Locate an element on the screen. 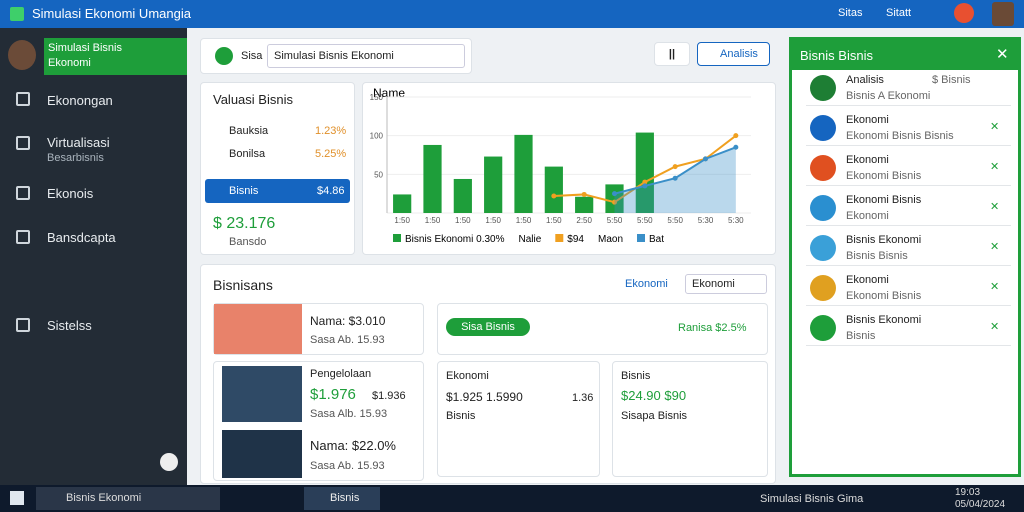  legend-label: Bisnis Ekonomi 0.30% is located at coordinates (455, 239).